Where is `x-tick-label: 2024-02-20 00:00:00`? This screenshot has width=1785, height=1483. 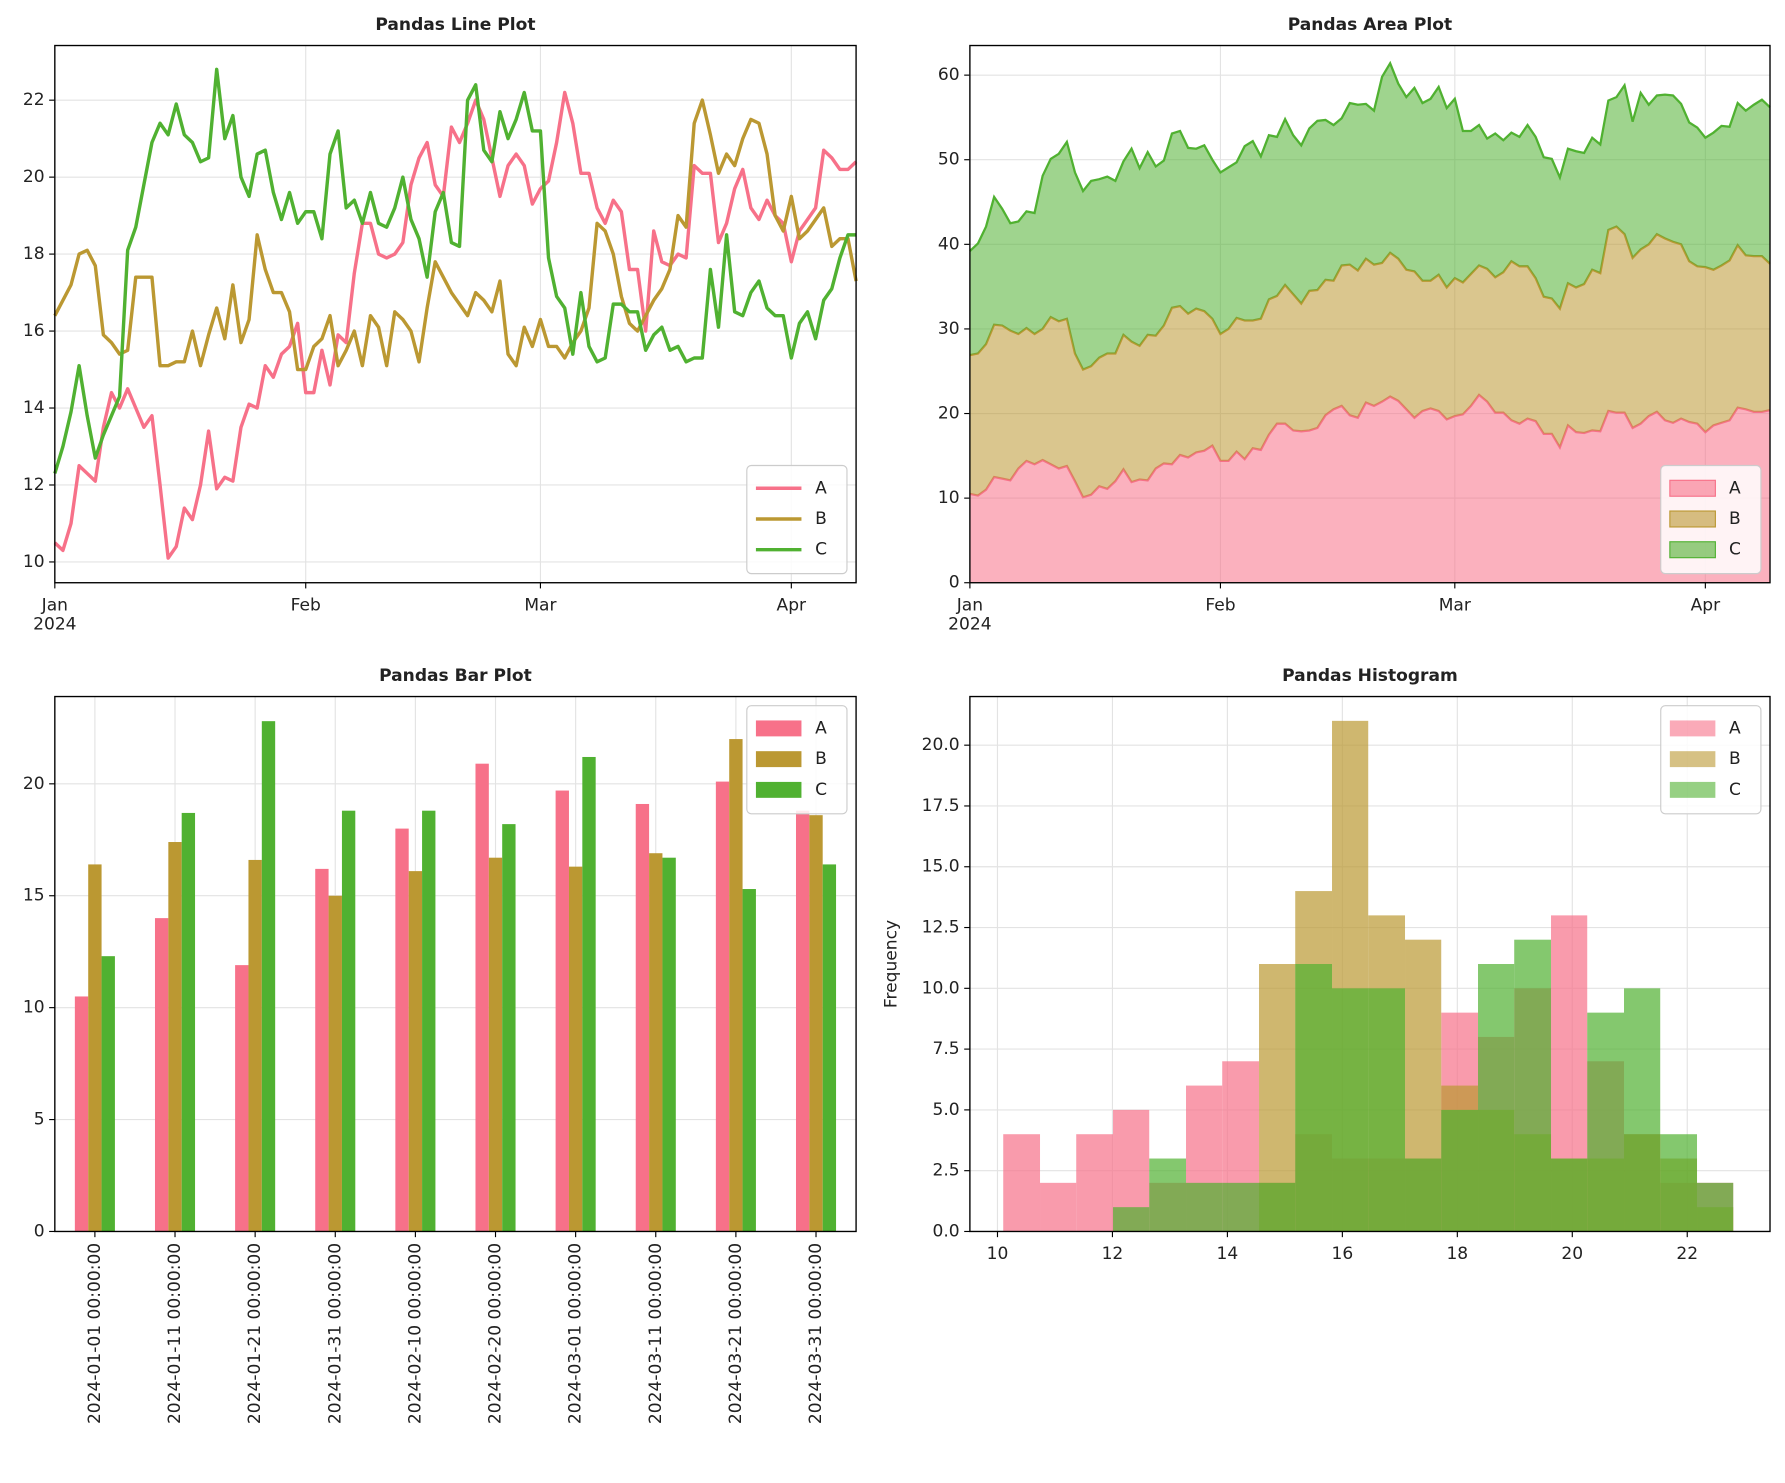 x-tick-label: 2024-02-20 00:00:00 is located at coordinates (496, 1333).